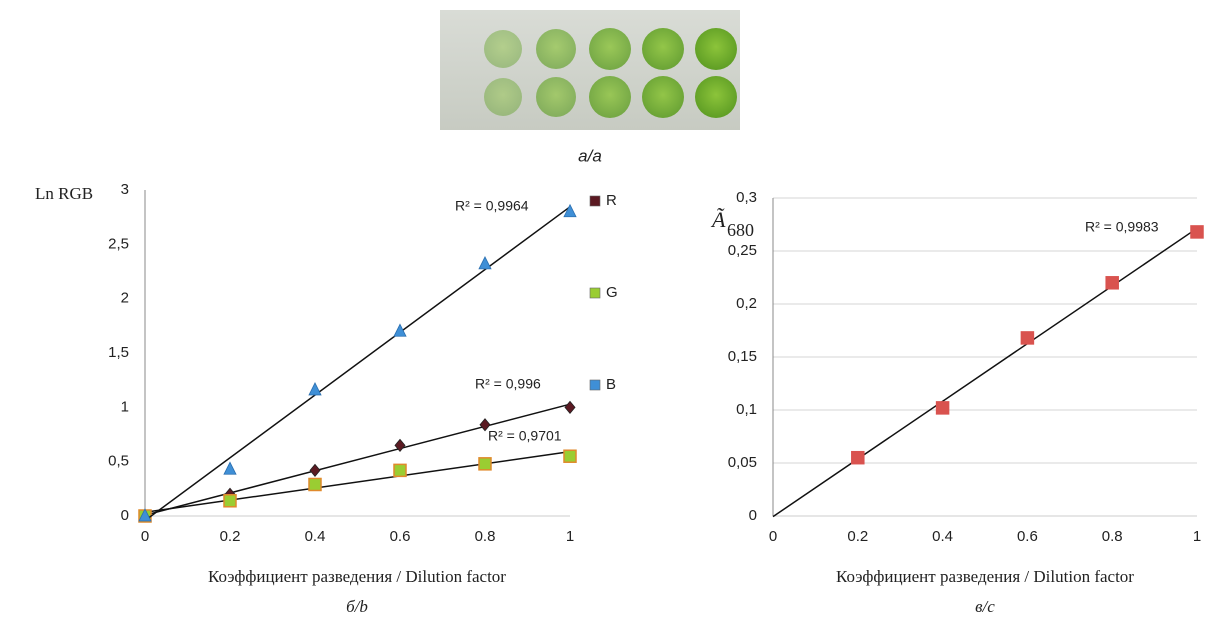 The image size is (1216, 623). What do you see at coordinates (718, 219) in the screenshot?
I see `y-axis-label: Ã` at bounding box center [718, 219].